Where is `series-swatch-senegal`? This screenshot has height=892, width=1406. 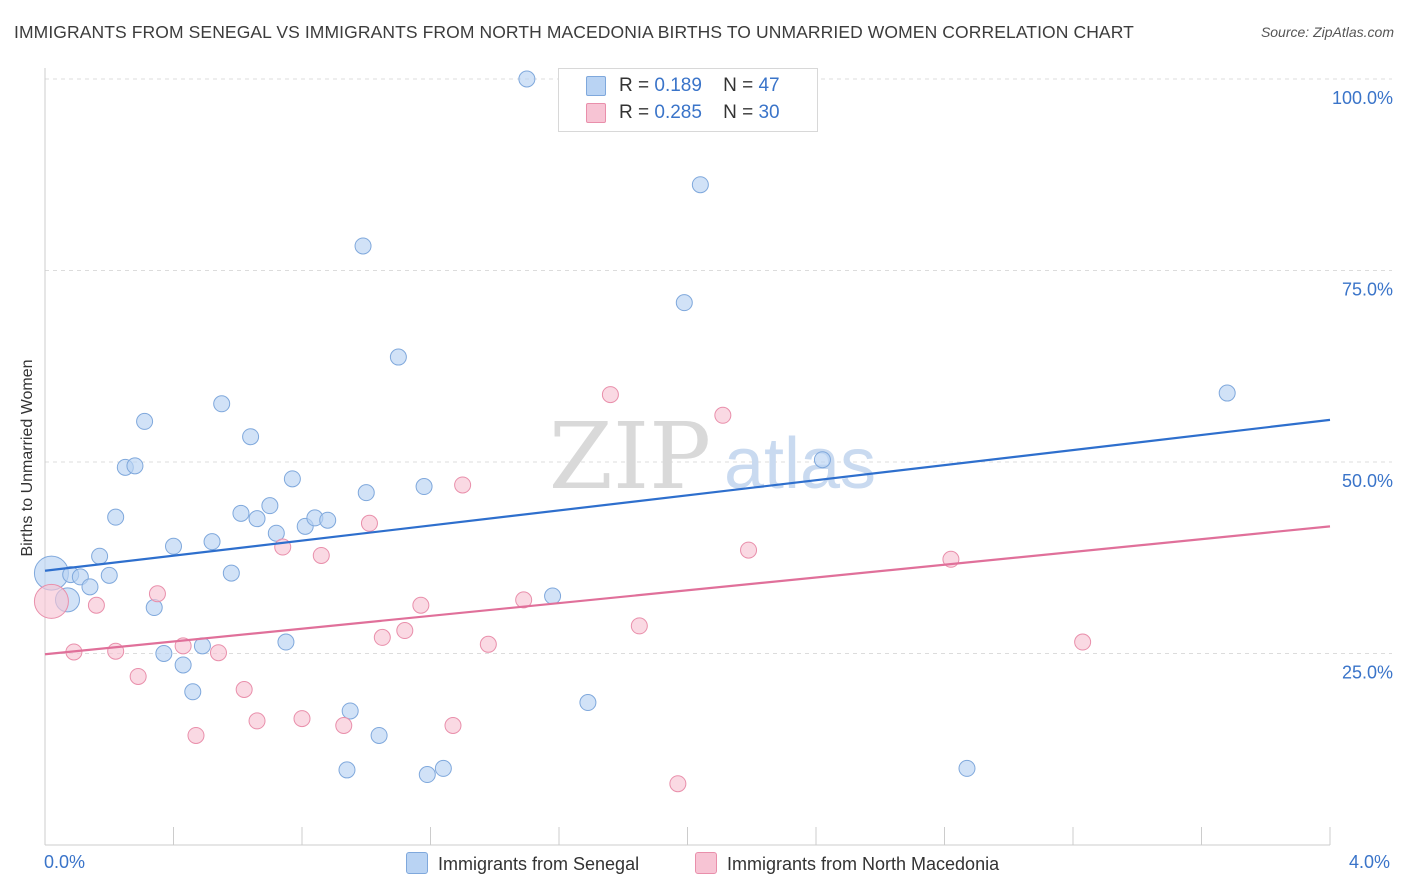 series-swatch-senegal is located at coordinates (417, 863).